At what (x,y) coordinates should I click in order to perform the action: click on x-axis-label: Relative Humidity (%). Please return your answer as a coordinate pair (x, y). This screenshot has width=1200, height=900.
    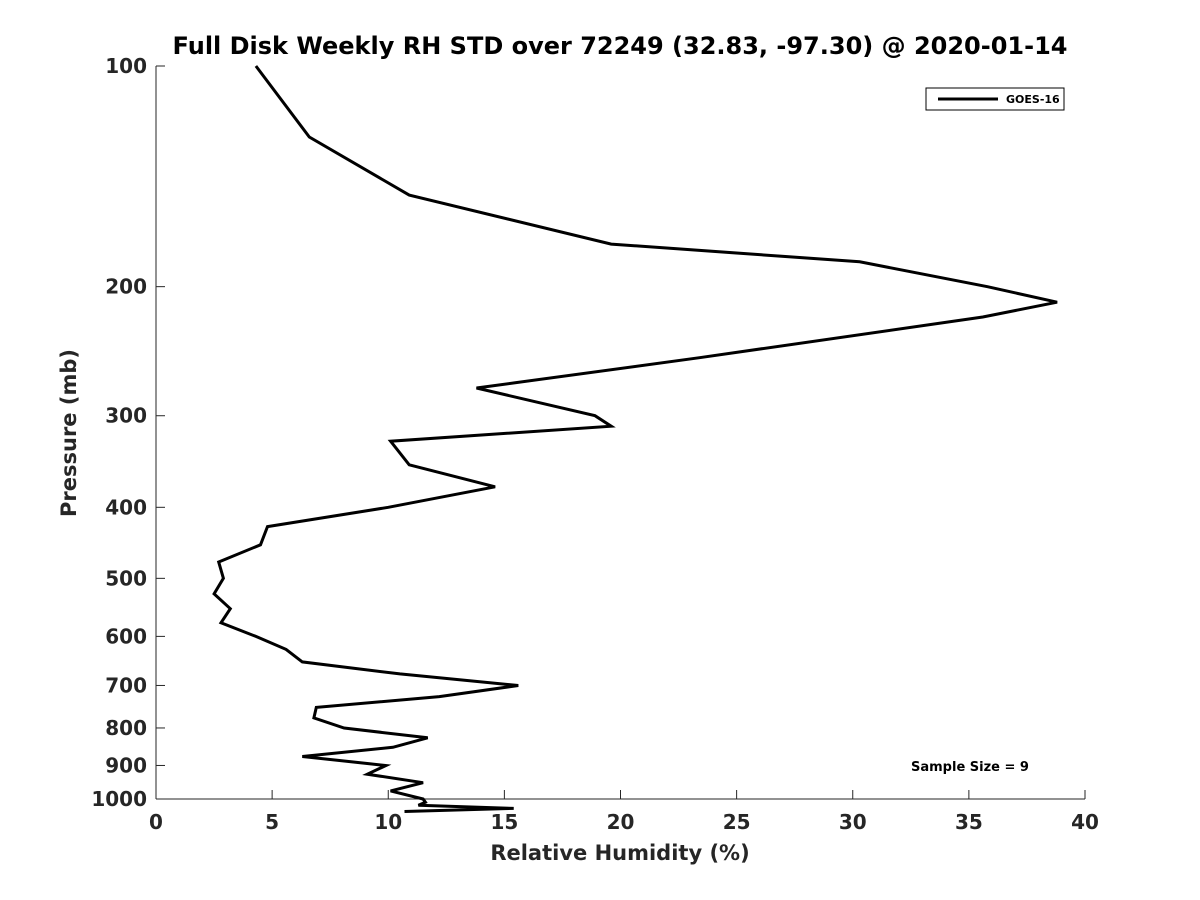
    Looking at the image, I should click on (619, 853).